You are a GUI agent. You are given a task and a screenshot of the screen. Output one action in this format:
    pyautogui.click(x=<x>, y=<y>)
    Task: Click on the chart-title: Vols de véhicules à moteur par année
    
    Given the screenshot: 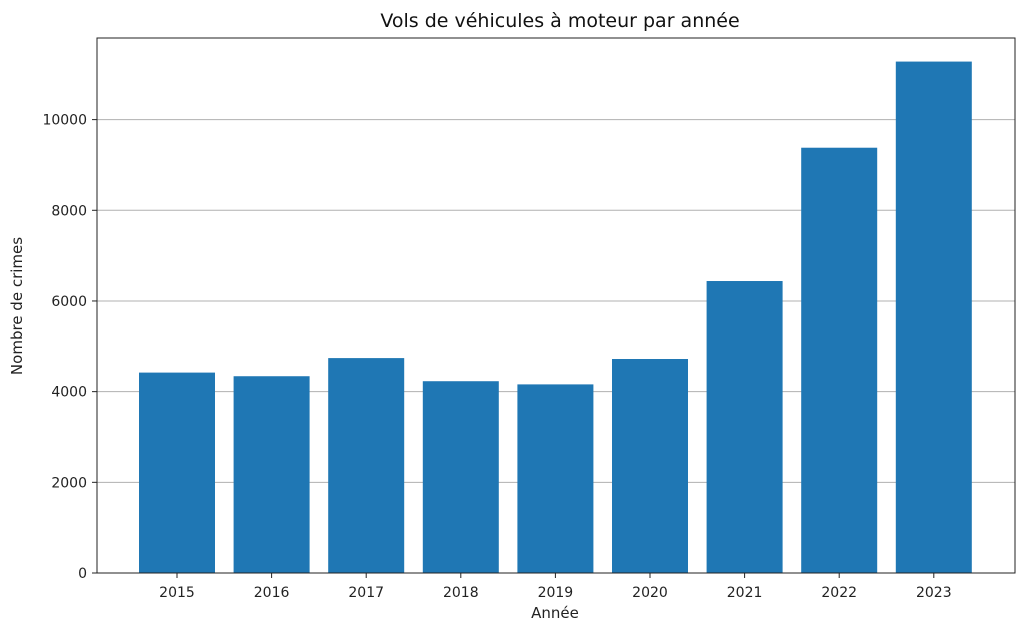 What is the action you would take?
    pyautogui.click(x=559, y=21)
    